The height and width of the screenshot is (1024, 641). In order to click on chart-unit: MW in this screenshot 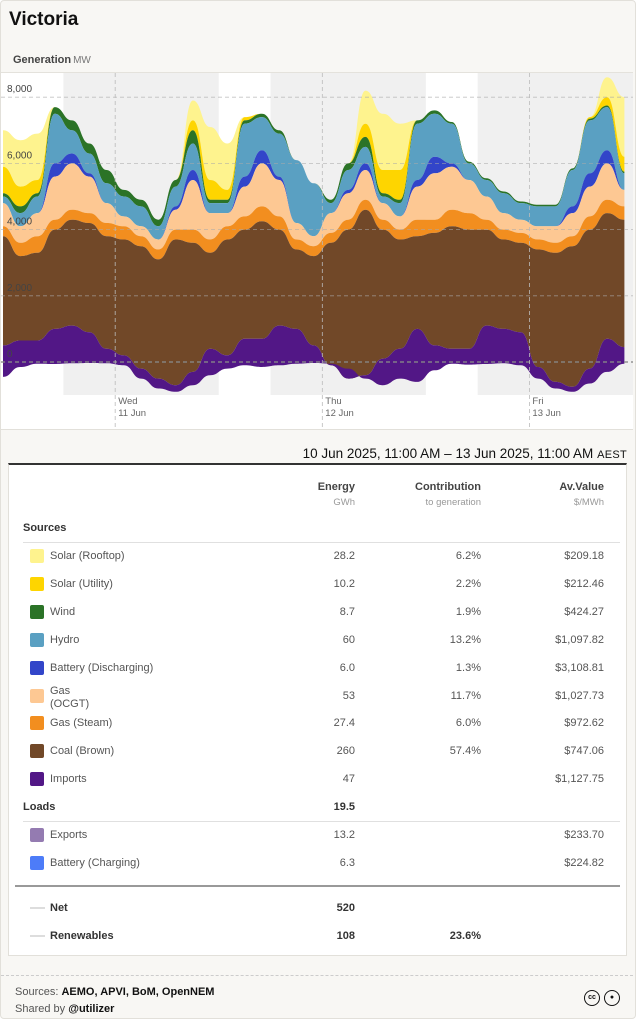, I will do `click(82, 60)`.